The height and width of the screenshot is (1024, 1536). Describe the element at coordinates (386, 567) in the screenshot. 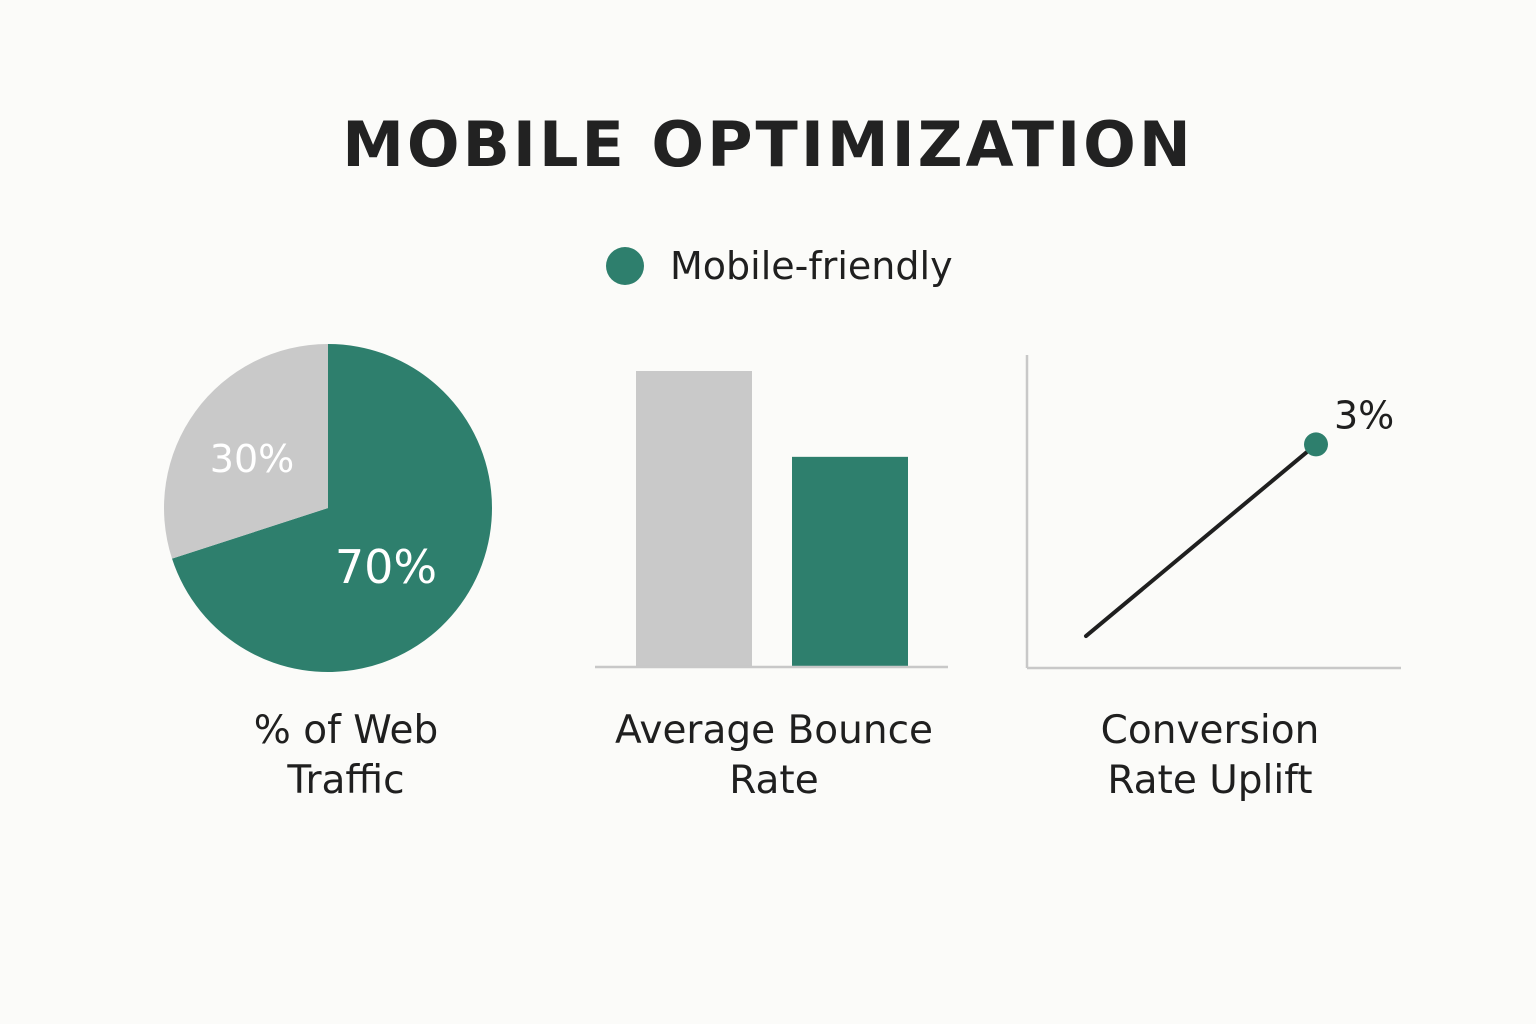

I see `pie-label-mobile-friendly: 70%` at that location.